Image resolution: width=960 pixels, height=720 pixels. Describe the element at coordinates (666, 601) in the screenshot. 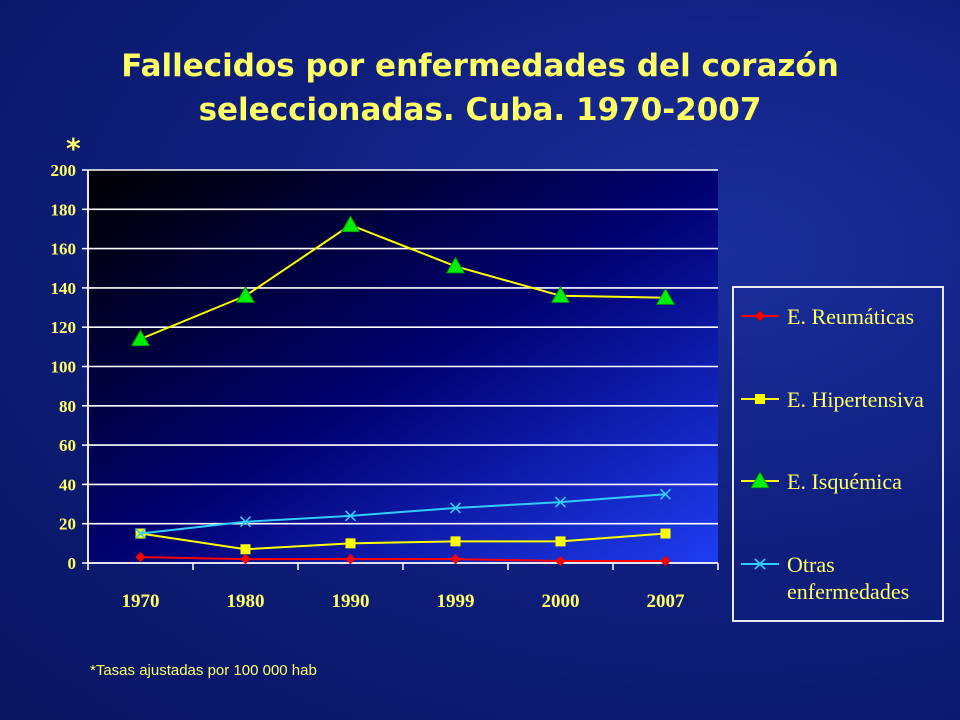

I see `x-tick-label: 2007` at that location.